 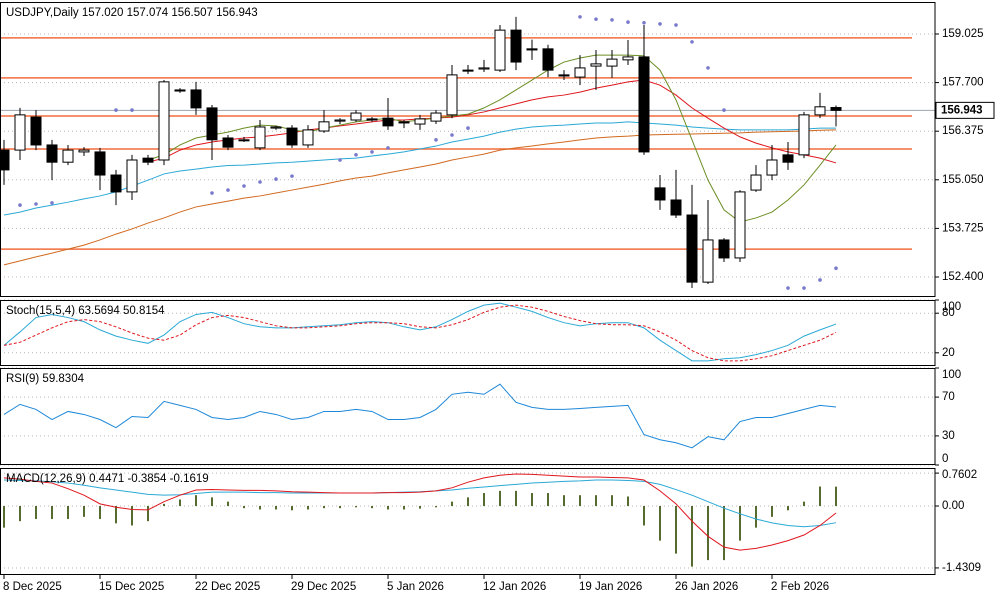 I want to click on y-tick-label: 152.400, so click(x=963, y=277).